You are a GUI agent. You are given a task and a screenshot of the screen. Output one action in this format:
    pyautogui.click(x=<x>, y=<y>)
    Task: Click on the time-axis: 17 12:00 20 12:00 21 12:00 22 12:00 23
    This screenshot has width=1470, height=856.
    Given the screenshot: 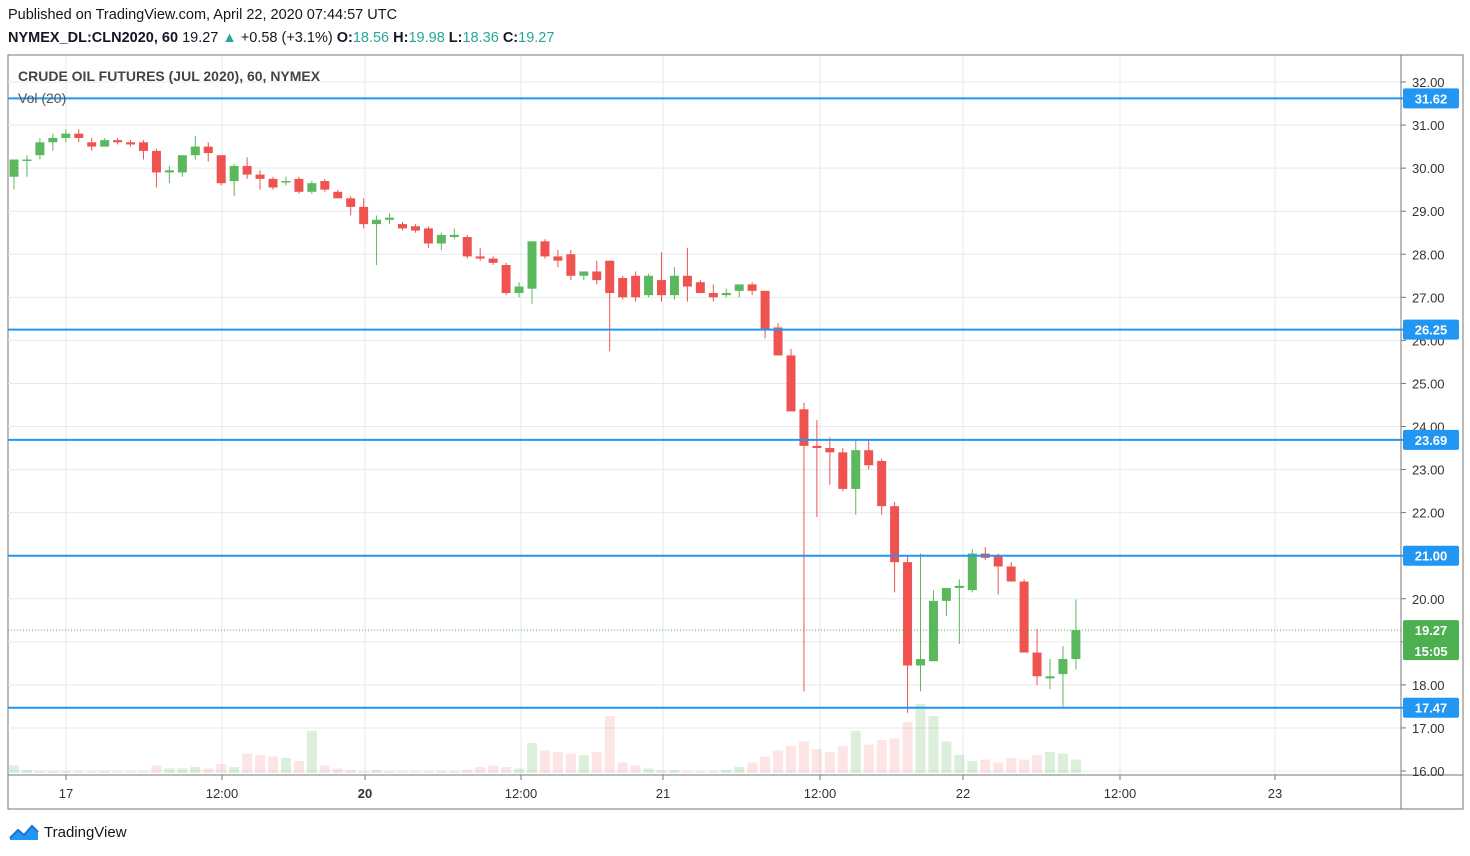 What is the action you would take?
    pyautogui.click(x=670, y=788)
    